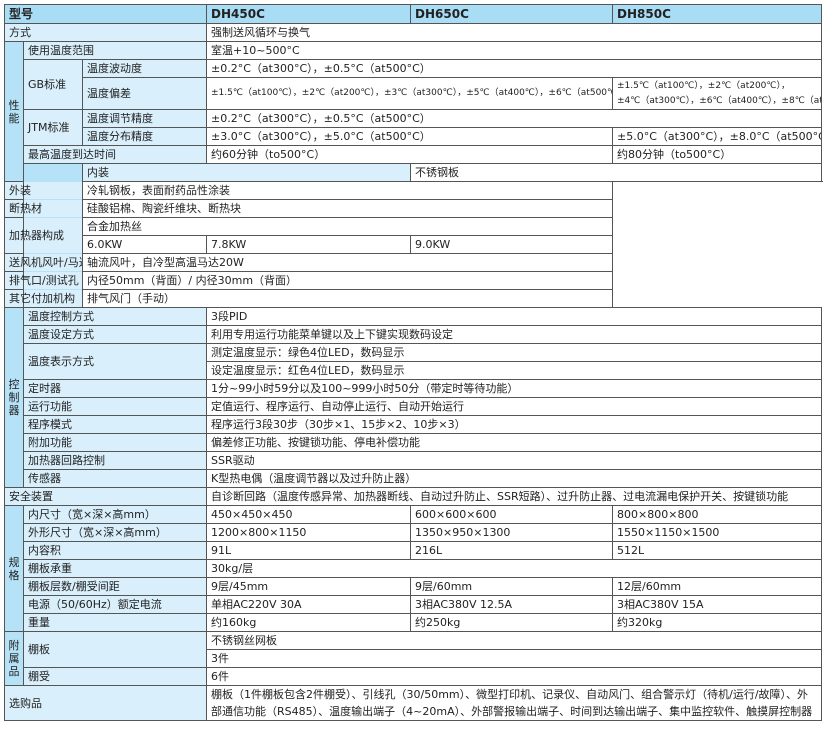 The height and width of the screenshot is (731, 825). I want to click on row-value-dh850c: 约80分钟（to500°C）, so click(717, 154).